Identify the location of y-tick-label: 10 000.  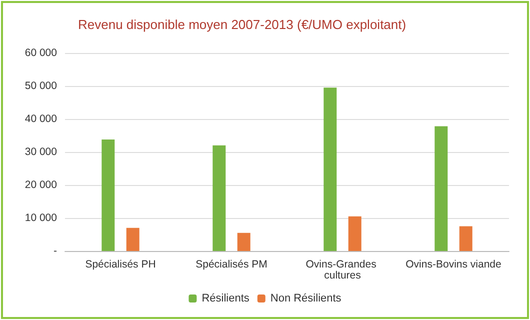
(41, 218).